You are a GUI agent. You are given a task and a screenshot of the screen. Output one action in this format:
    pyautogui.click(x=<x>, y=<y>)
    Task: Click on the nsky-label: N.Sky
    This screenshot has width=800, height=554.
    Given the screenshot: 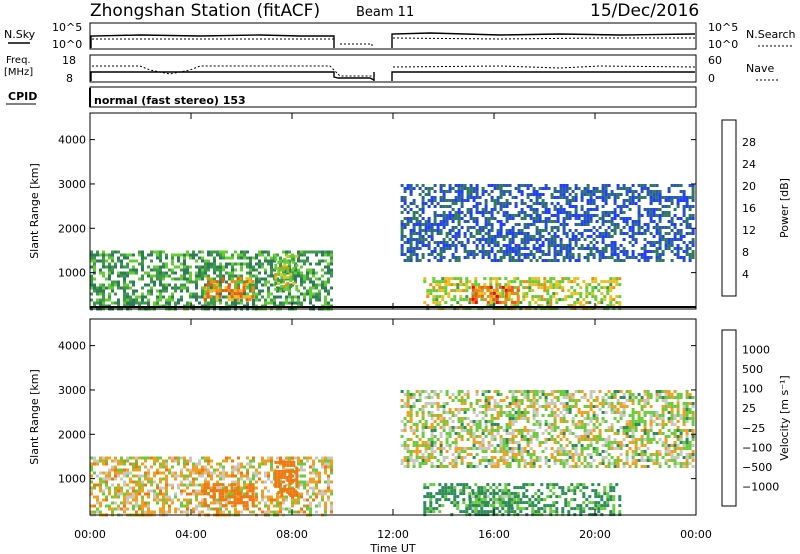 What is the action you would take?
    pyautogui.click(x=20, y=34)
    